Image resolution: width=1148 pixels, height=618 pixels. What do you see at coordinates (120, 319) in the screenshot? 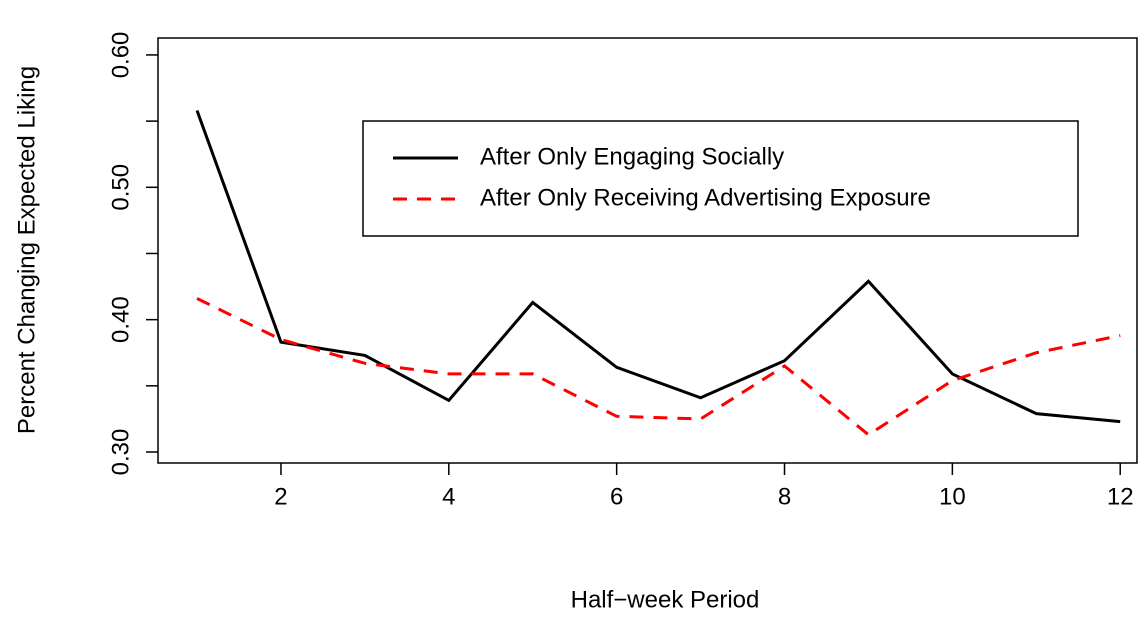
I see `y-tick-label: 0.40` at bounding box center [120, 319].